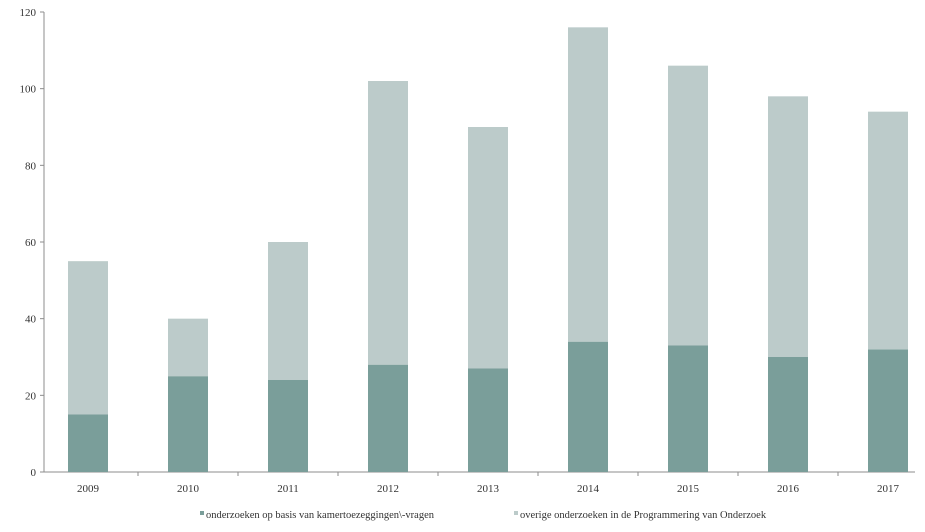 The height and width of the screenshot is (532, 925). I want to click on bar-segment-overige-2017, so click(888, 230).